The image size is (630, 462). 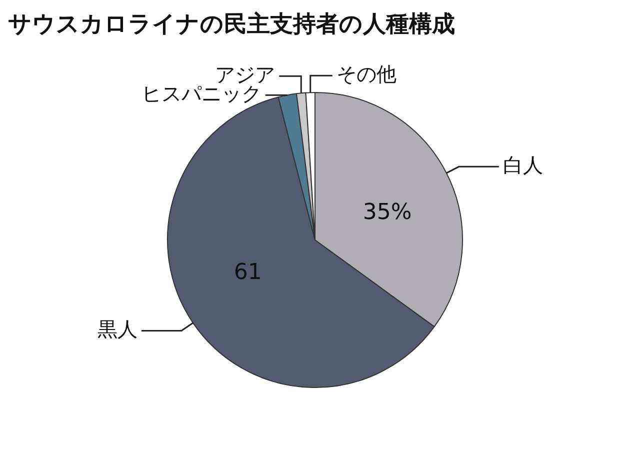 What do you see at coordinates (366, 74) in the screenshot?
I see `slice-label: その他` at bounding box center [366, 74].